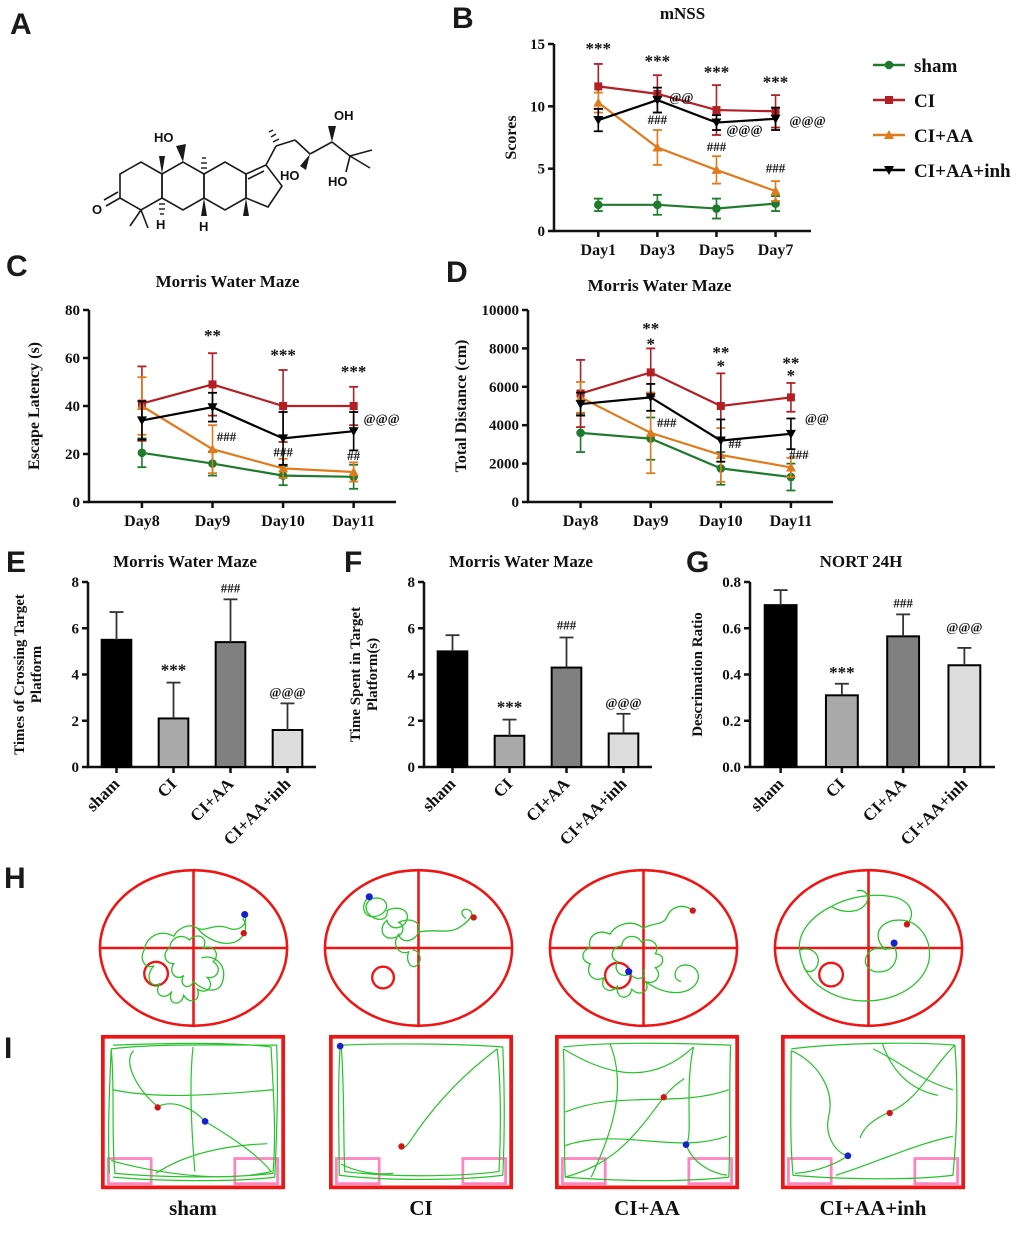 The image size is (1020, 1235). I want to click on molecule-stereo-wedges, so click(247, 171).